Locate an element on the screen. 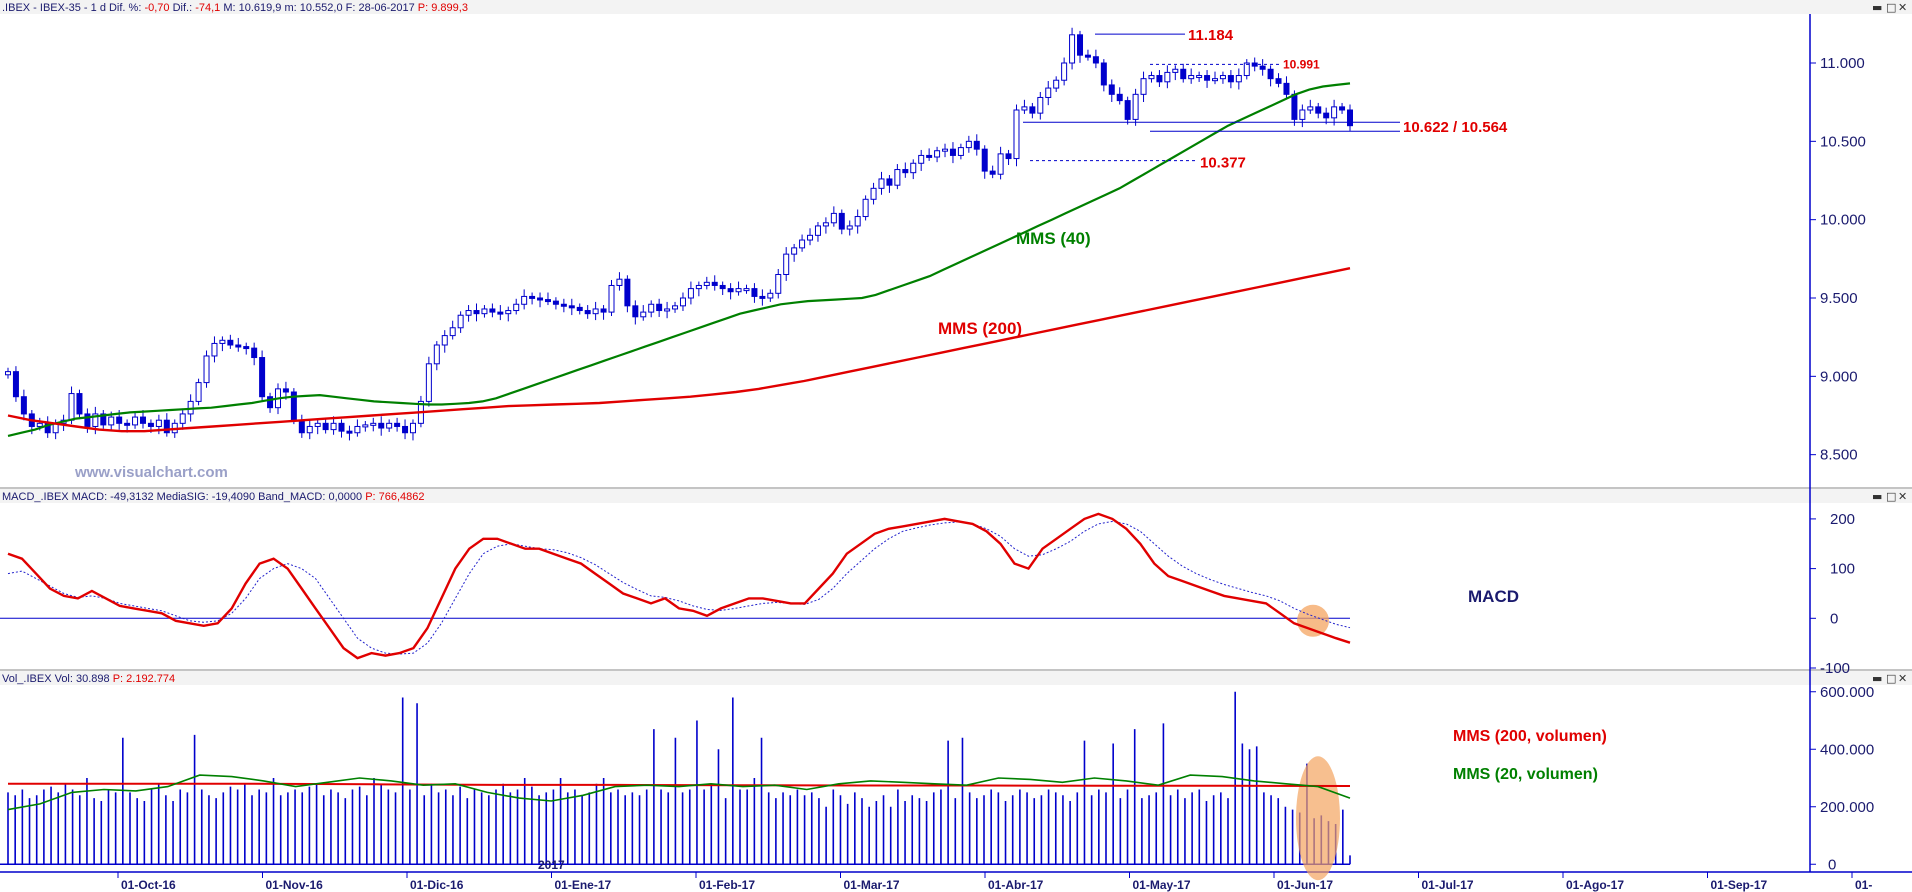 The height and width of the screenshot is (892, 1912). volume-mms200-line is located at coordinates (679, 784).